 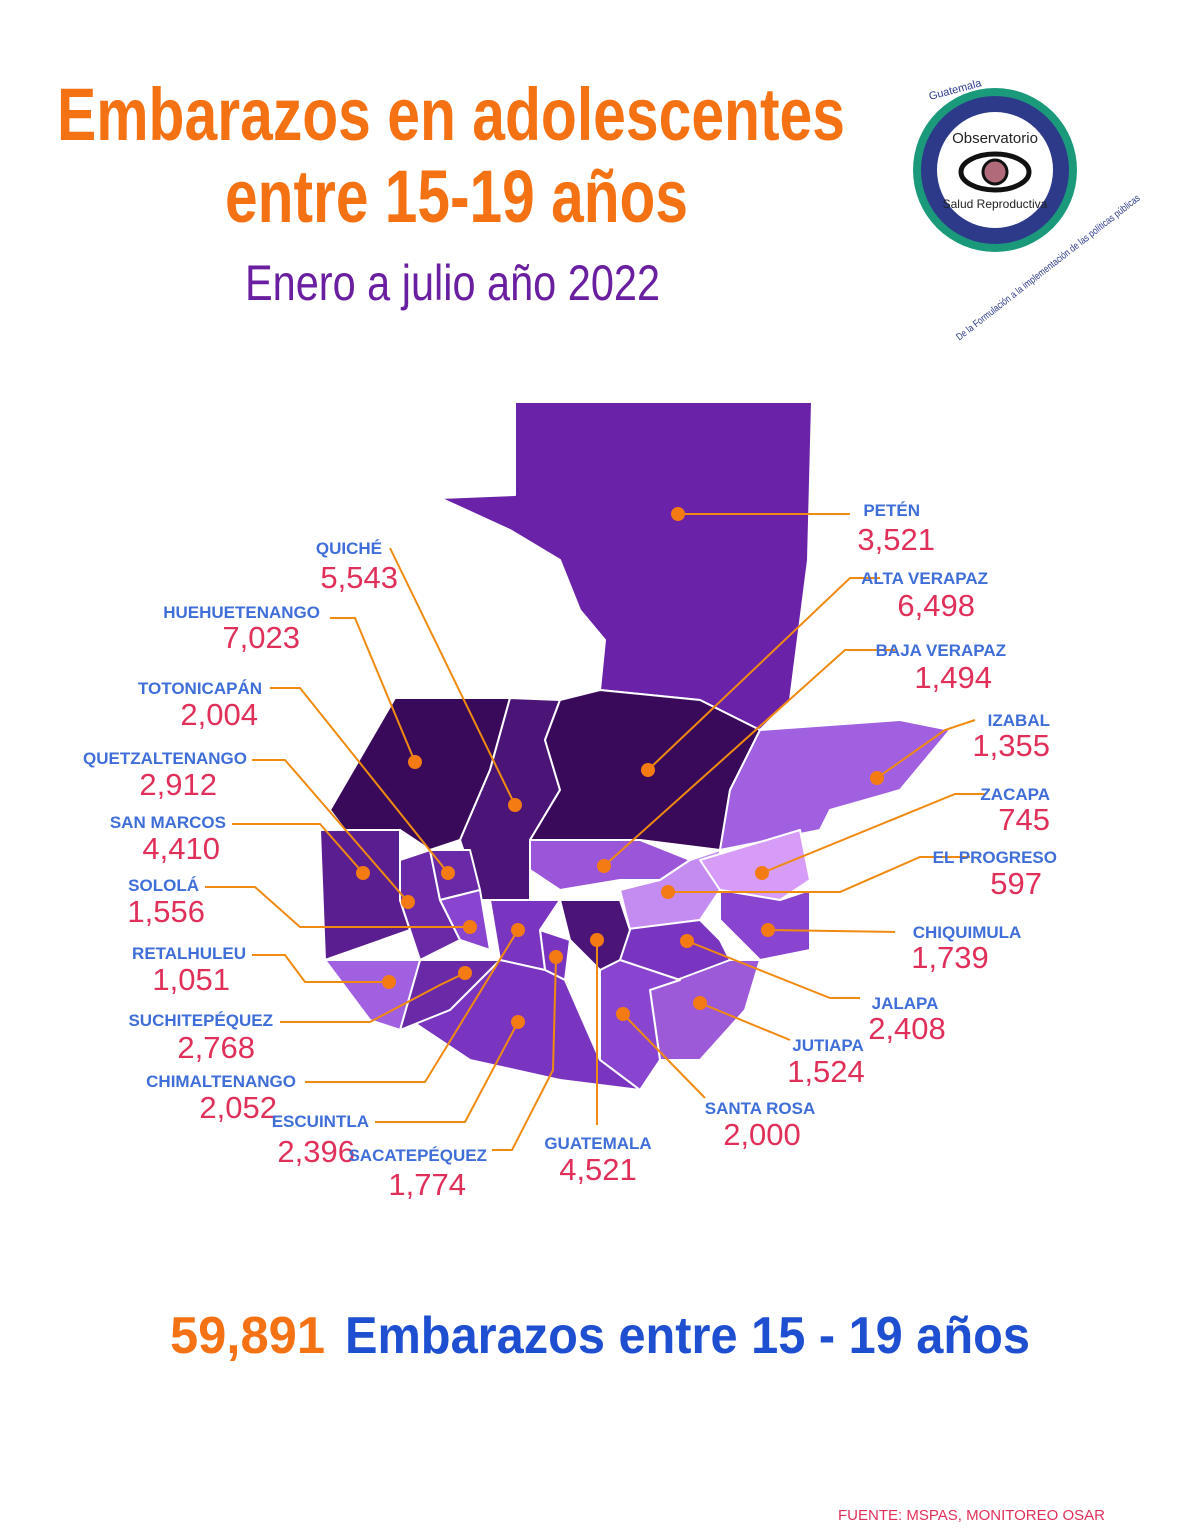 I want to click on department-name: JUTIAPA, so click(x=827, y=1045).